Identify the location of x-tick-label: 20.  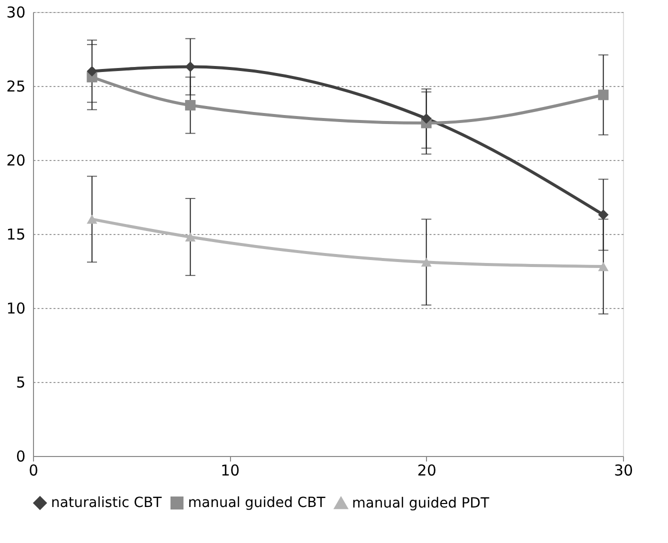
(426, 471).